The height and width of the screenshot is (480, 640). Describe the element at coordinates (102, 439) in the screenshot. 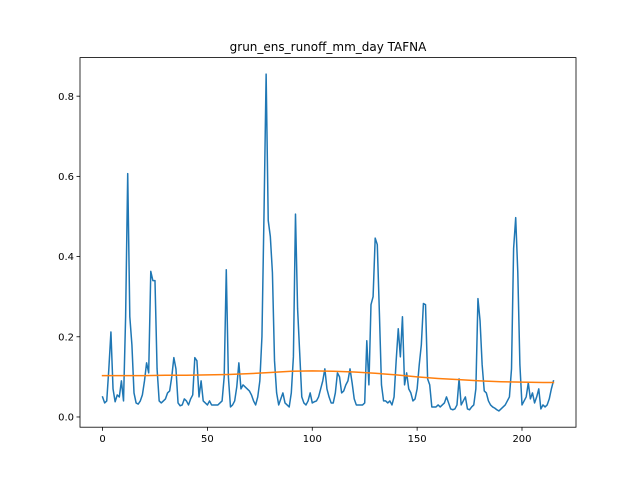

I see `x-tick-label: 0` at that location.